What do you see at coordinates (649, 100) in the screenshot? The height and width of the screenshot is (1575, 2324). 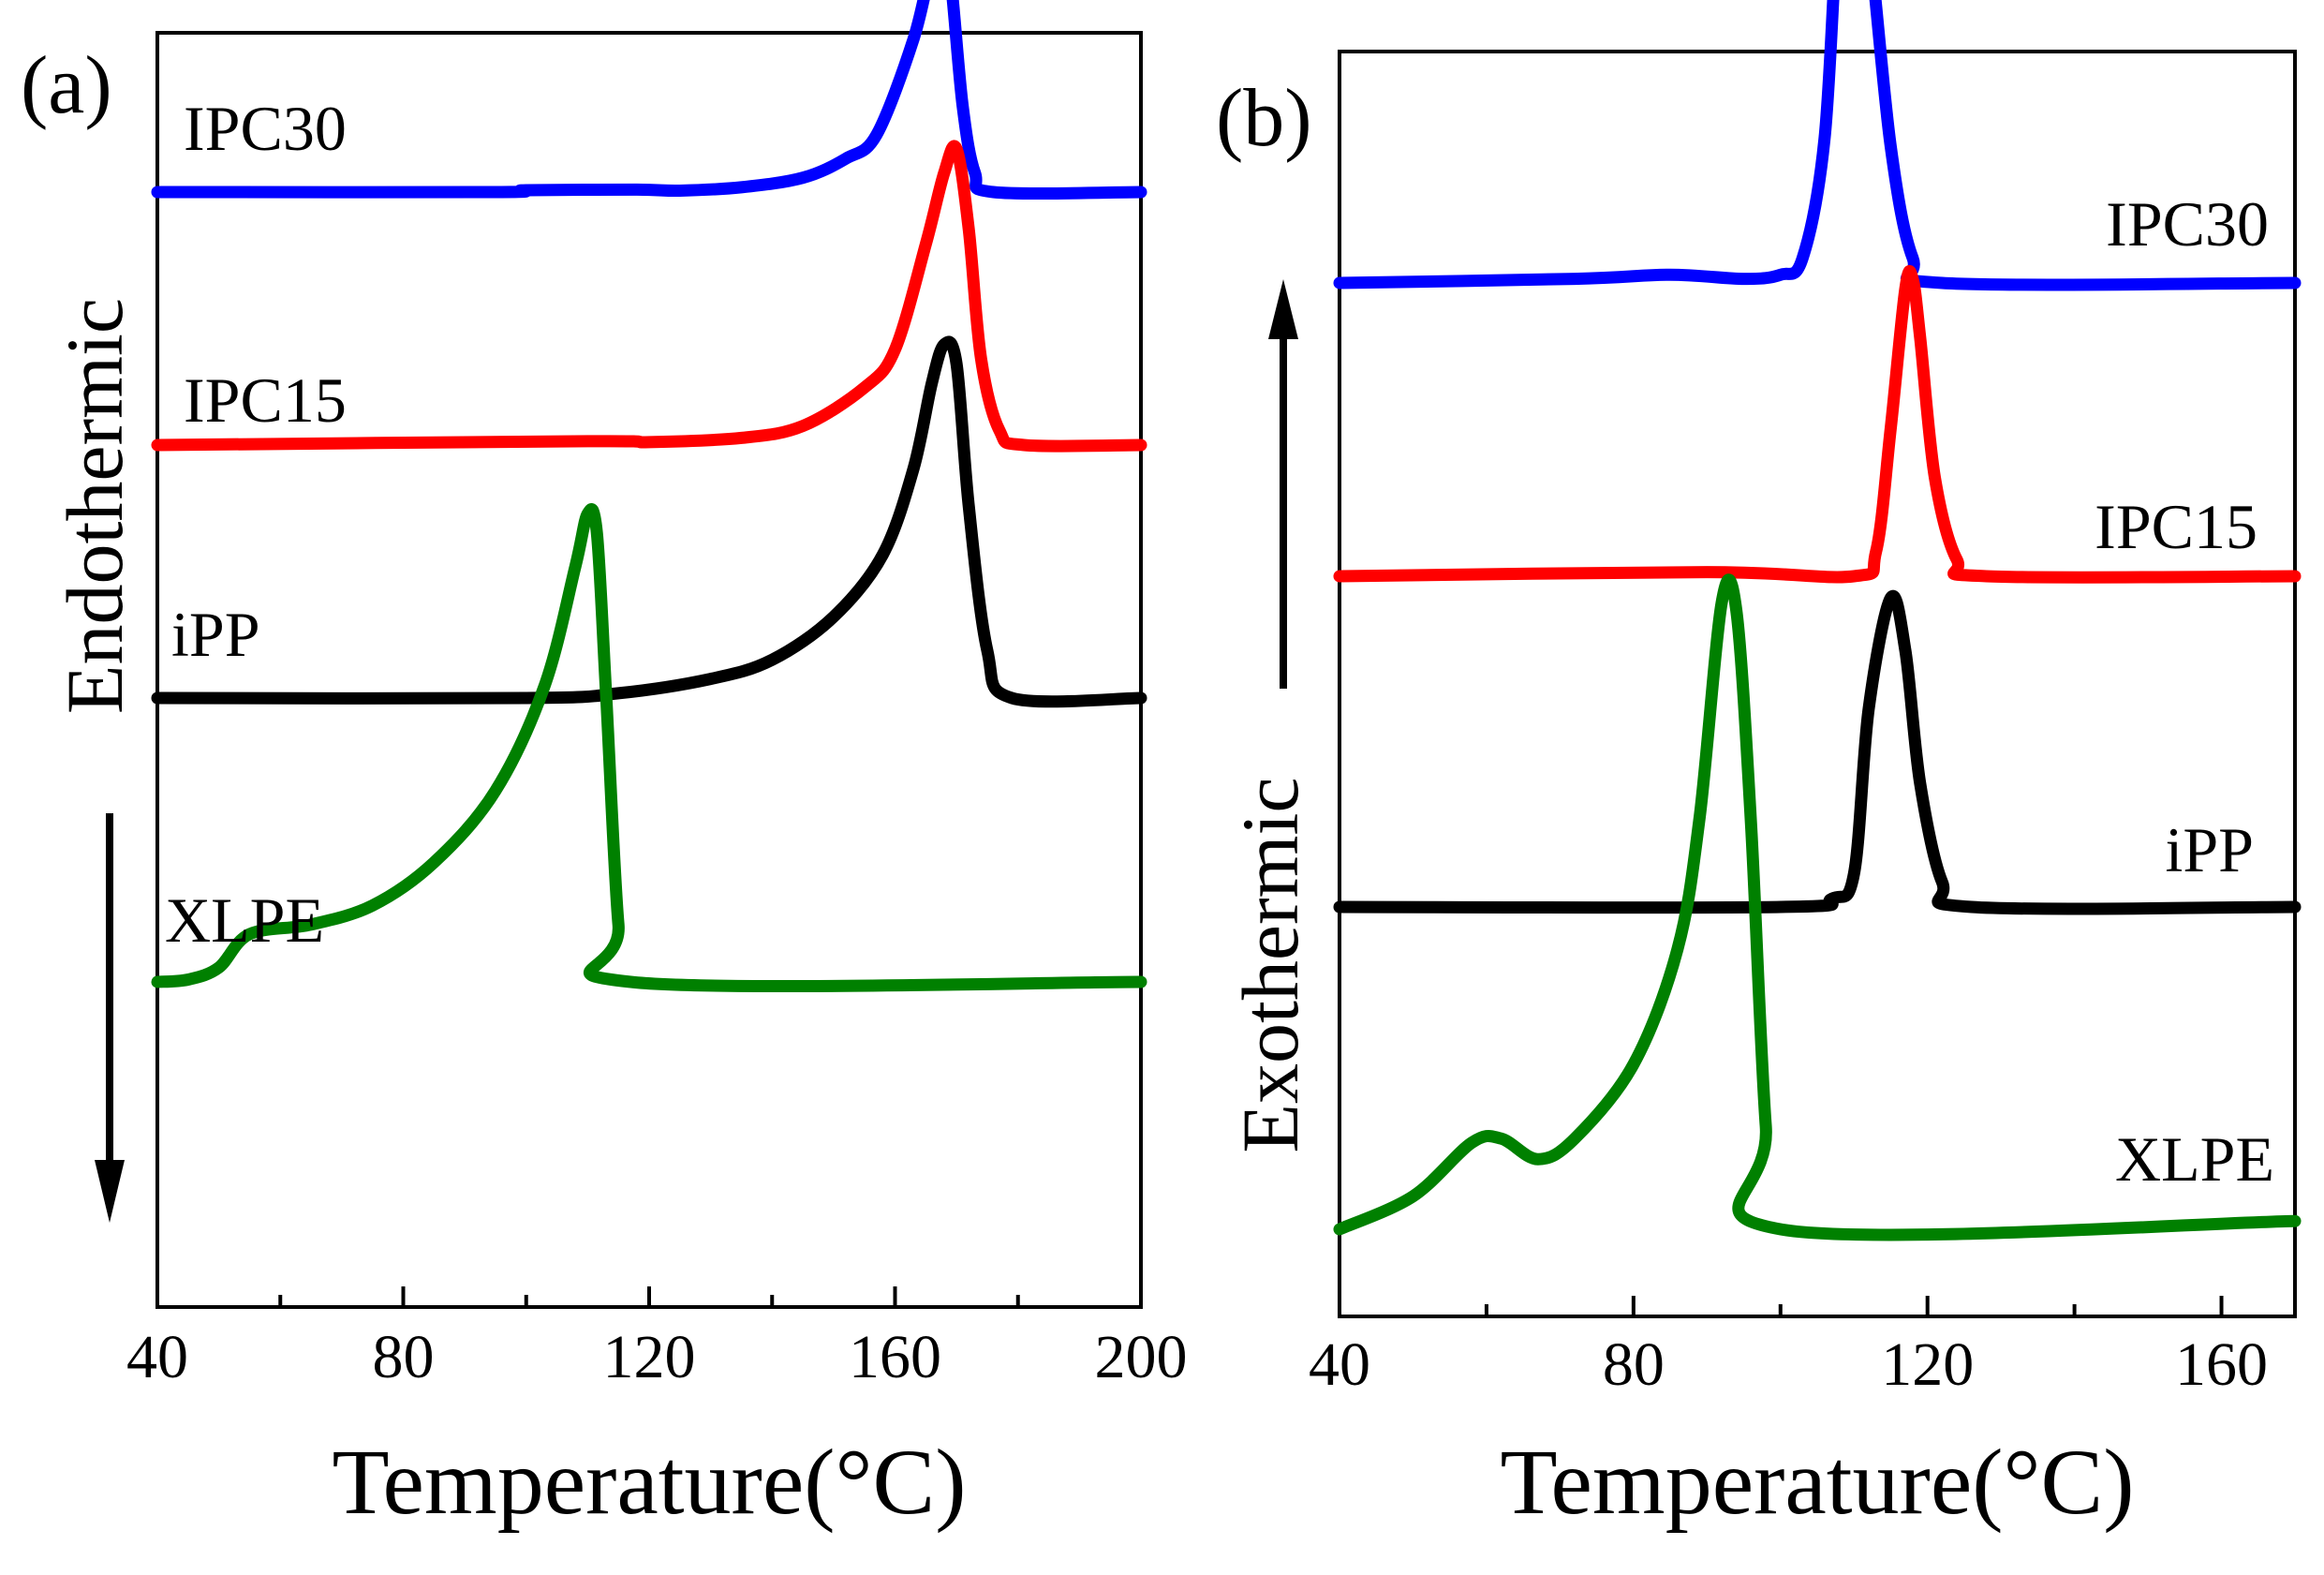 I see `series-line-ipc30` at bounding box center [649, 100].